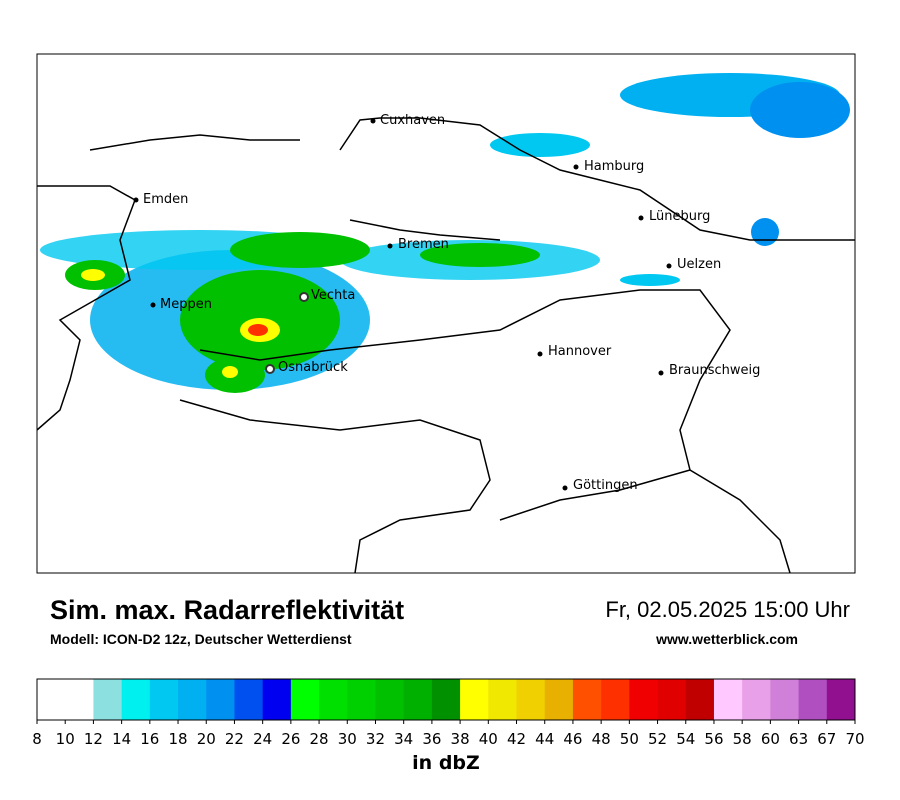 This screenshot has width=900, height=800. Describe the element at coordinates (657, 739) in the screenshot. I see `colorbar-tick-label: 52` at that location.